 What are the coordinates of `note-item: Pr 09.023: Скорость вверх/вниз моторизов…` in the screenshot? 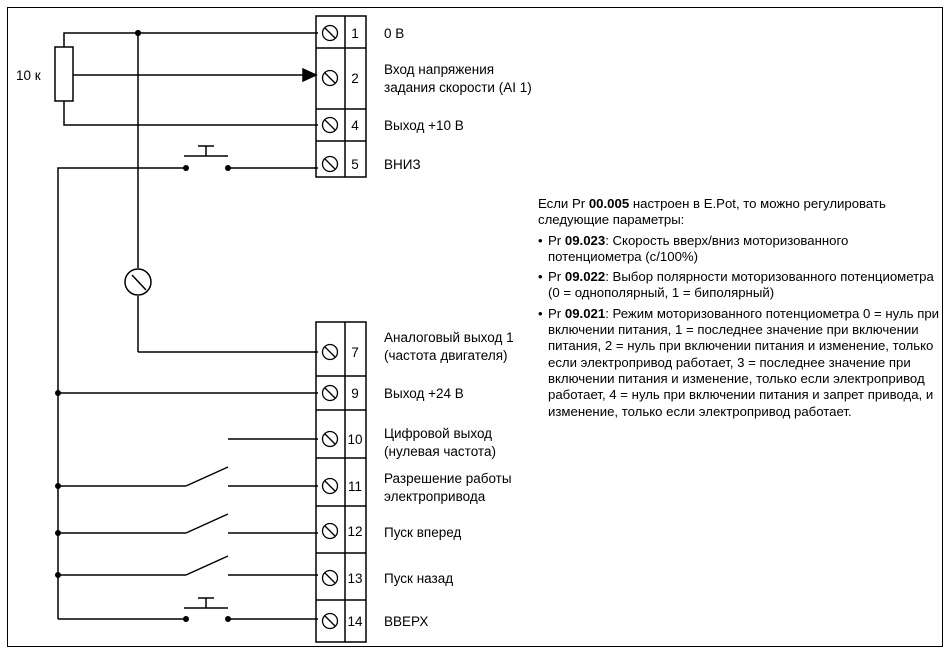 It's located at (740, 249).